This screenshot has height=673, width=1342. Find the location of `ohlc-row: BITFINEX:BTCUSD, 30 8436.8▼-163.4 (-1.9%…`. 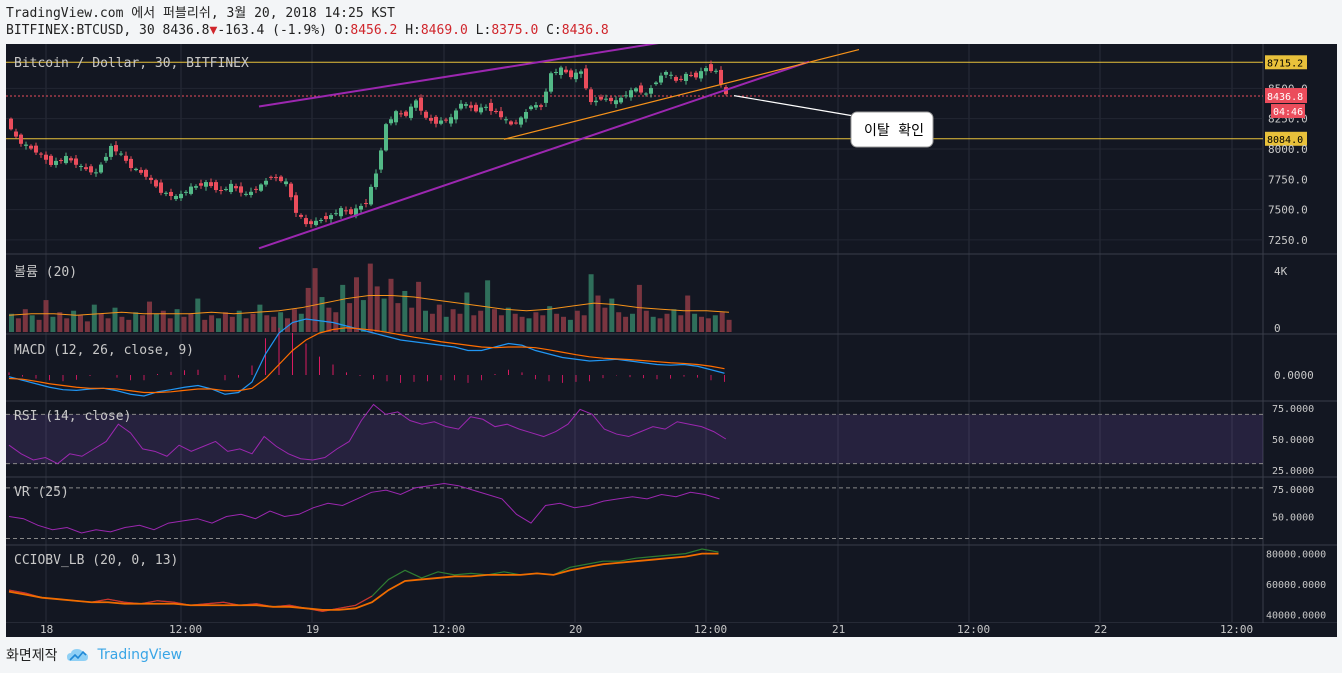

ohlc-row: BITFINEX:BTCUSD, 30 8436.8▼-163.4 (-1.9%… is located at coordinates (307, 30).